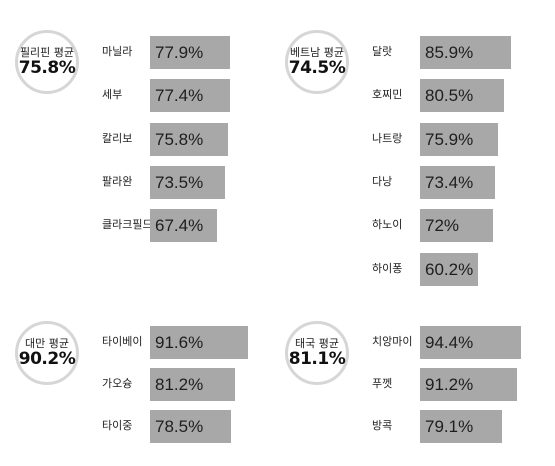 Image resolution: width=555 pixels, height=466 pixels. What do you see at coordinates (317, 52) in the screenshot?
I see `vietnam-average-label: 베트남 평균` at bounding box center [317, 52].